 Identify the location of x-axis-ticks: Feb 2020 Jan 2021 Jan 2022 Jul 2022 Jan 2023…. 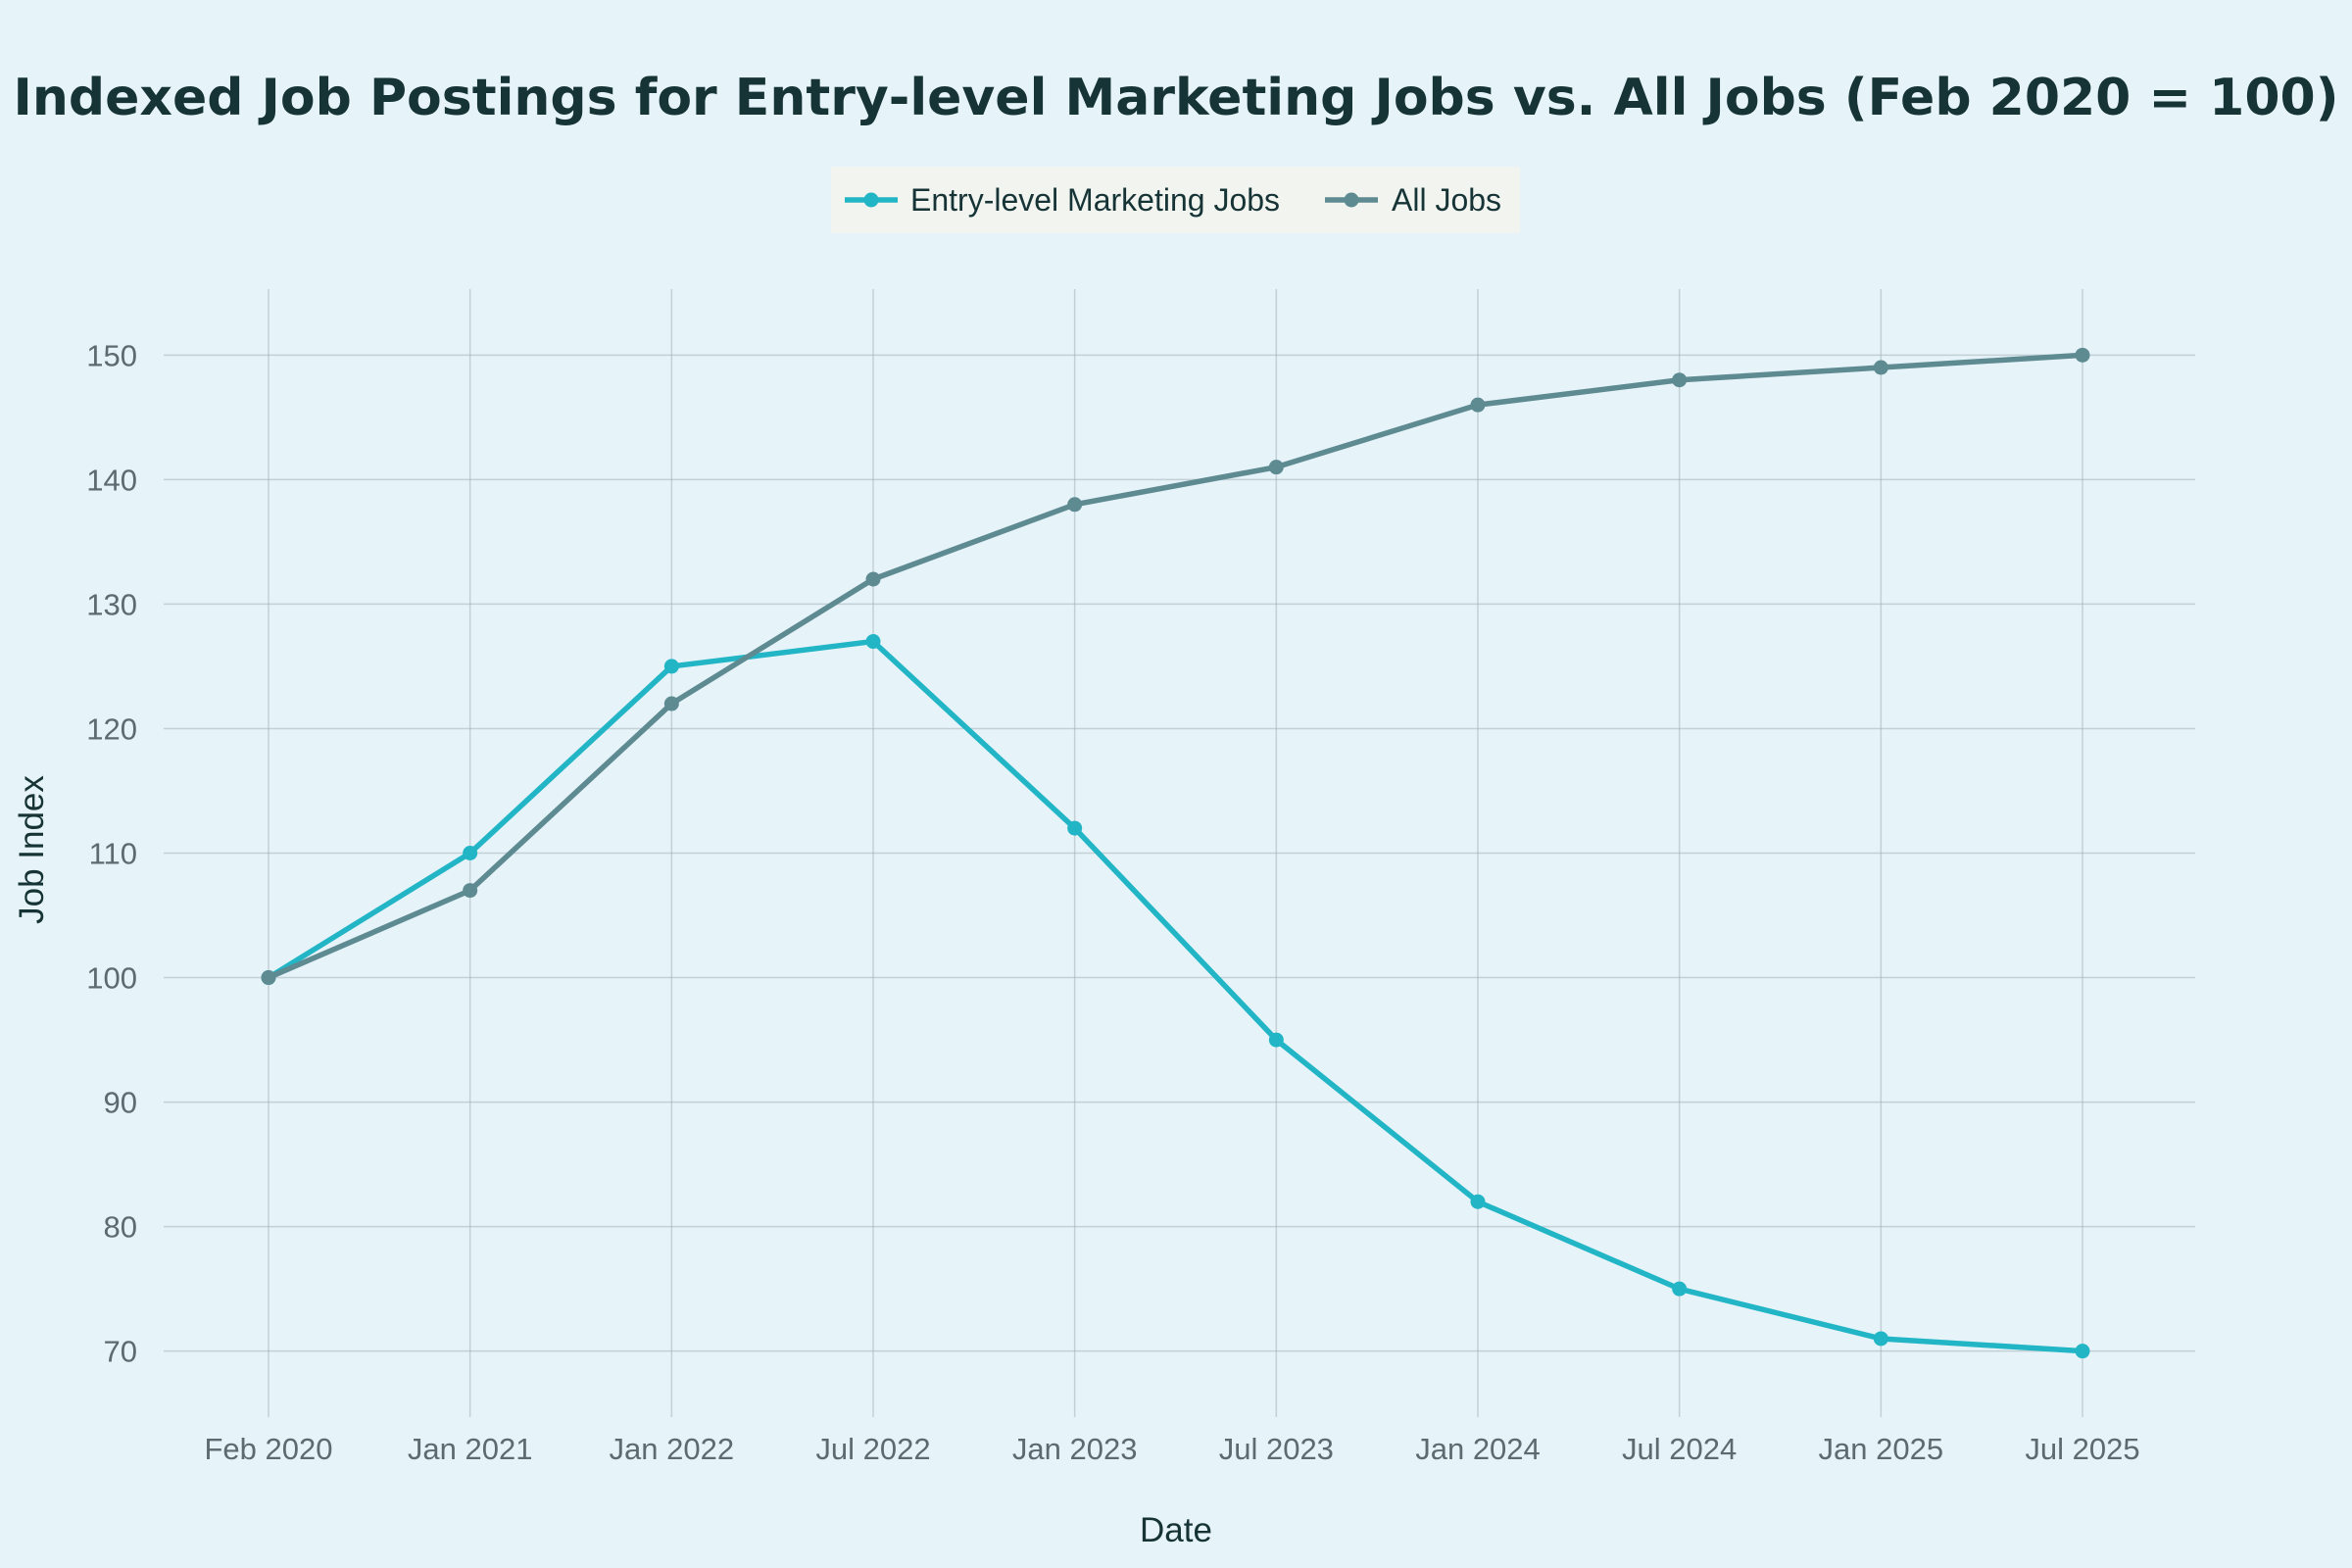
(1172, 1449).